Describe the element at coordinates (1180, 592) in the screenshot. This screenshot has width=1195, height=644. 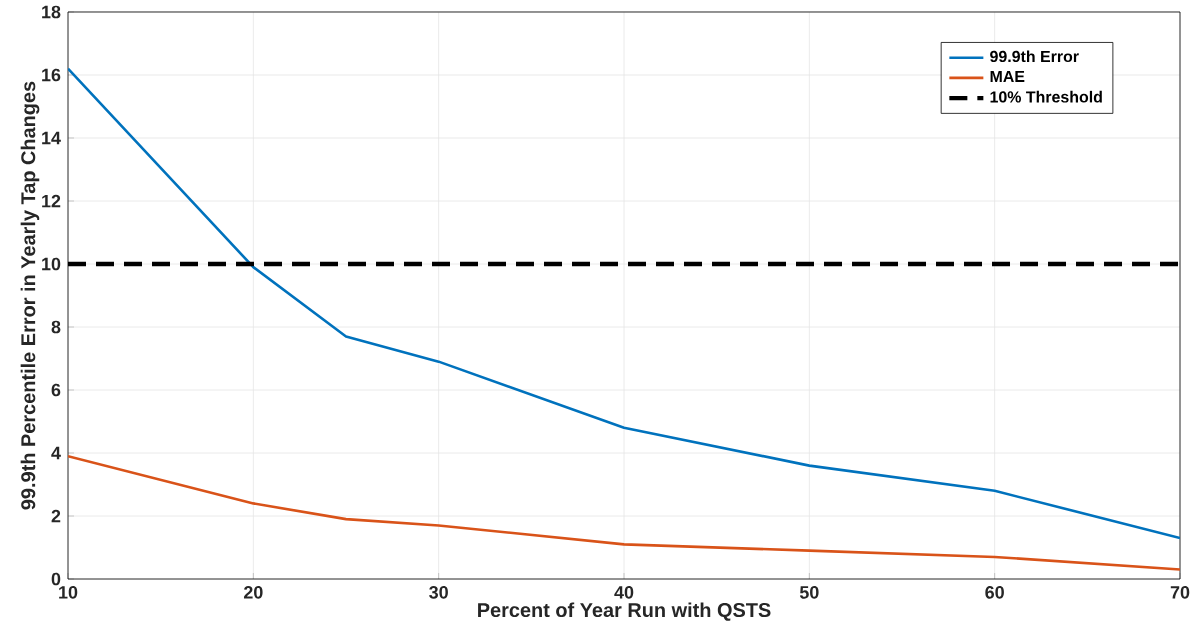
I see `x-tick-label: 70` at that location.